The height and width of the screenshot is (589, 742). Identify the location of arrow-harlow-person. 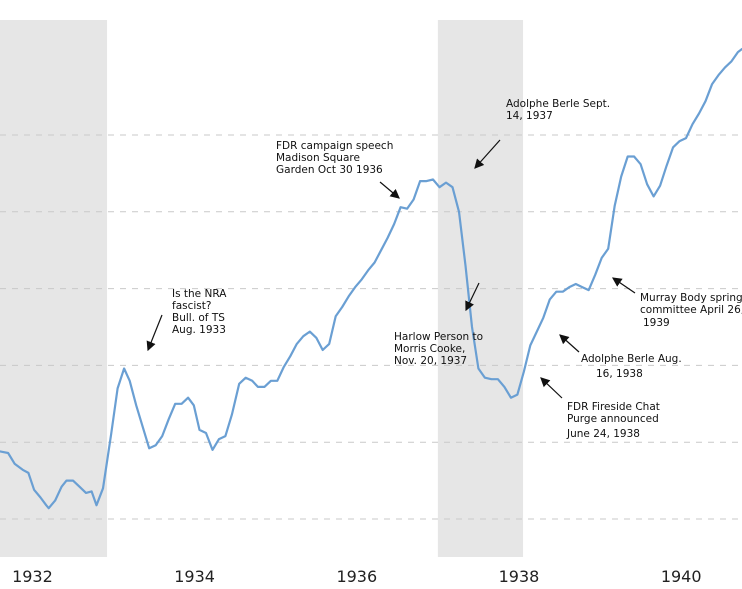
(472, 297).